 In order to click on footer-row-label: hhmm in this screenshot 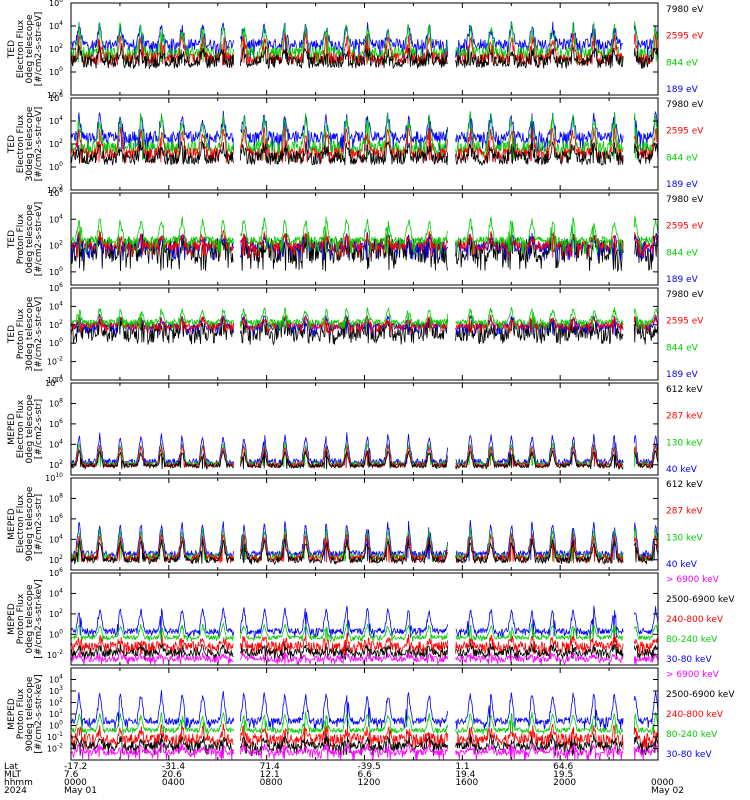, I will do `click(18, 783)`.